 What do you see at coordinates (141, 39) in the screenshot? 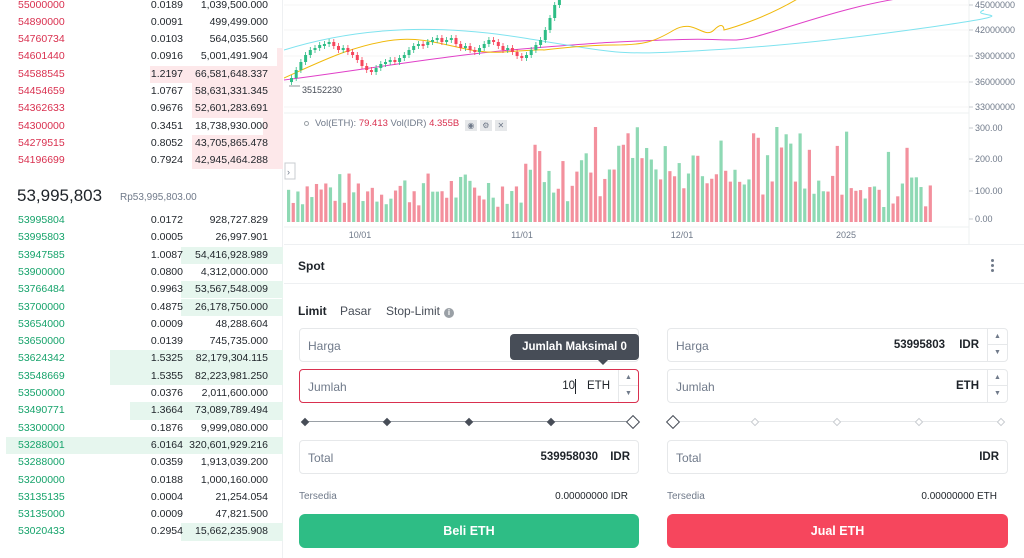
I see `ask-row: 54760734 0.0103 564,035.560` at bounding box center [141, 39].